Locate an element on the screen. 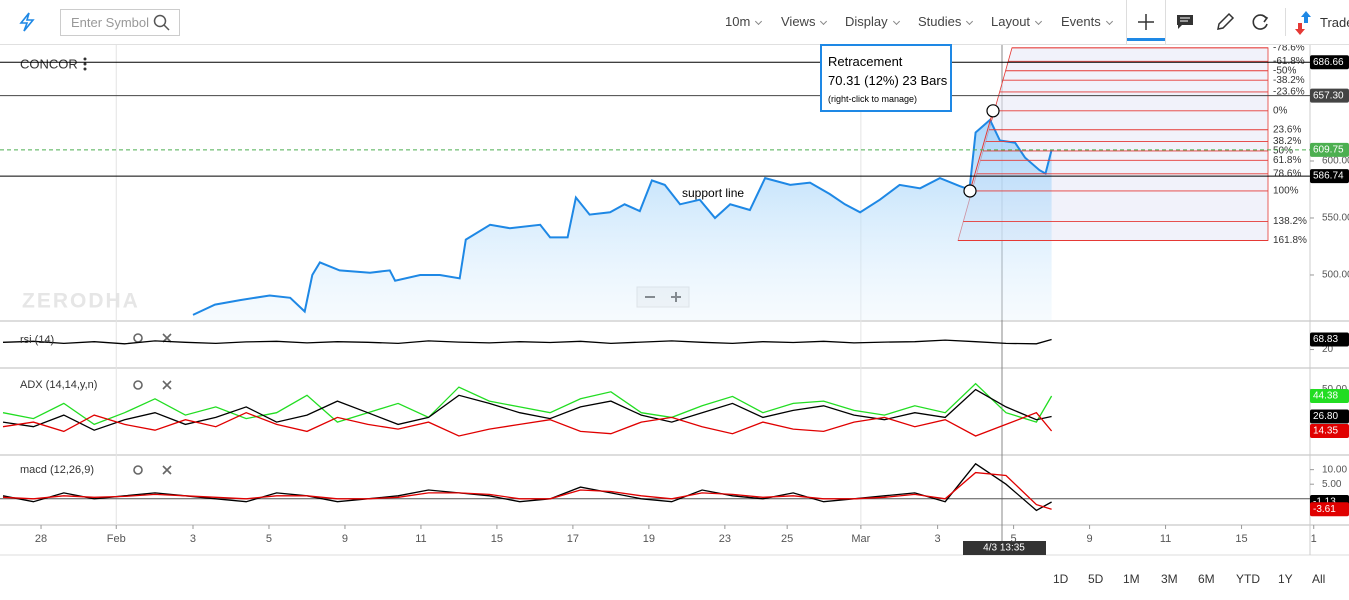 The height and width of the screenshot is (600, 1349). refresh-icon is located at coordinates (1261, 22).